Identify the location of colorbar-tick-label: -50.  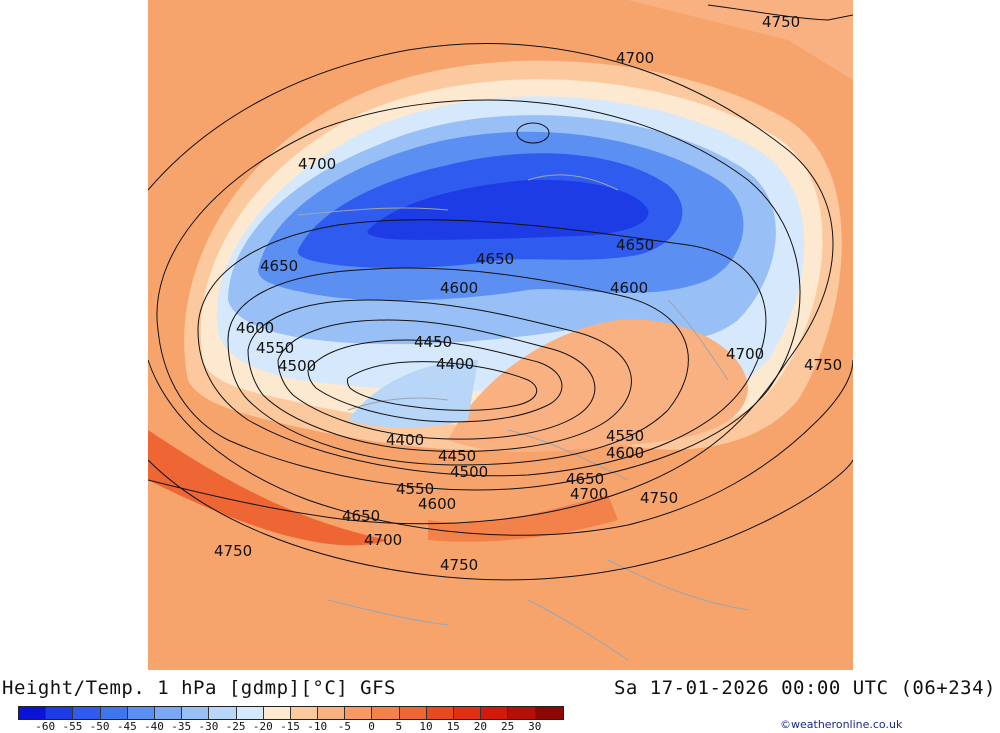
(99, 726).